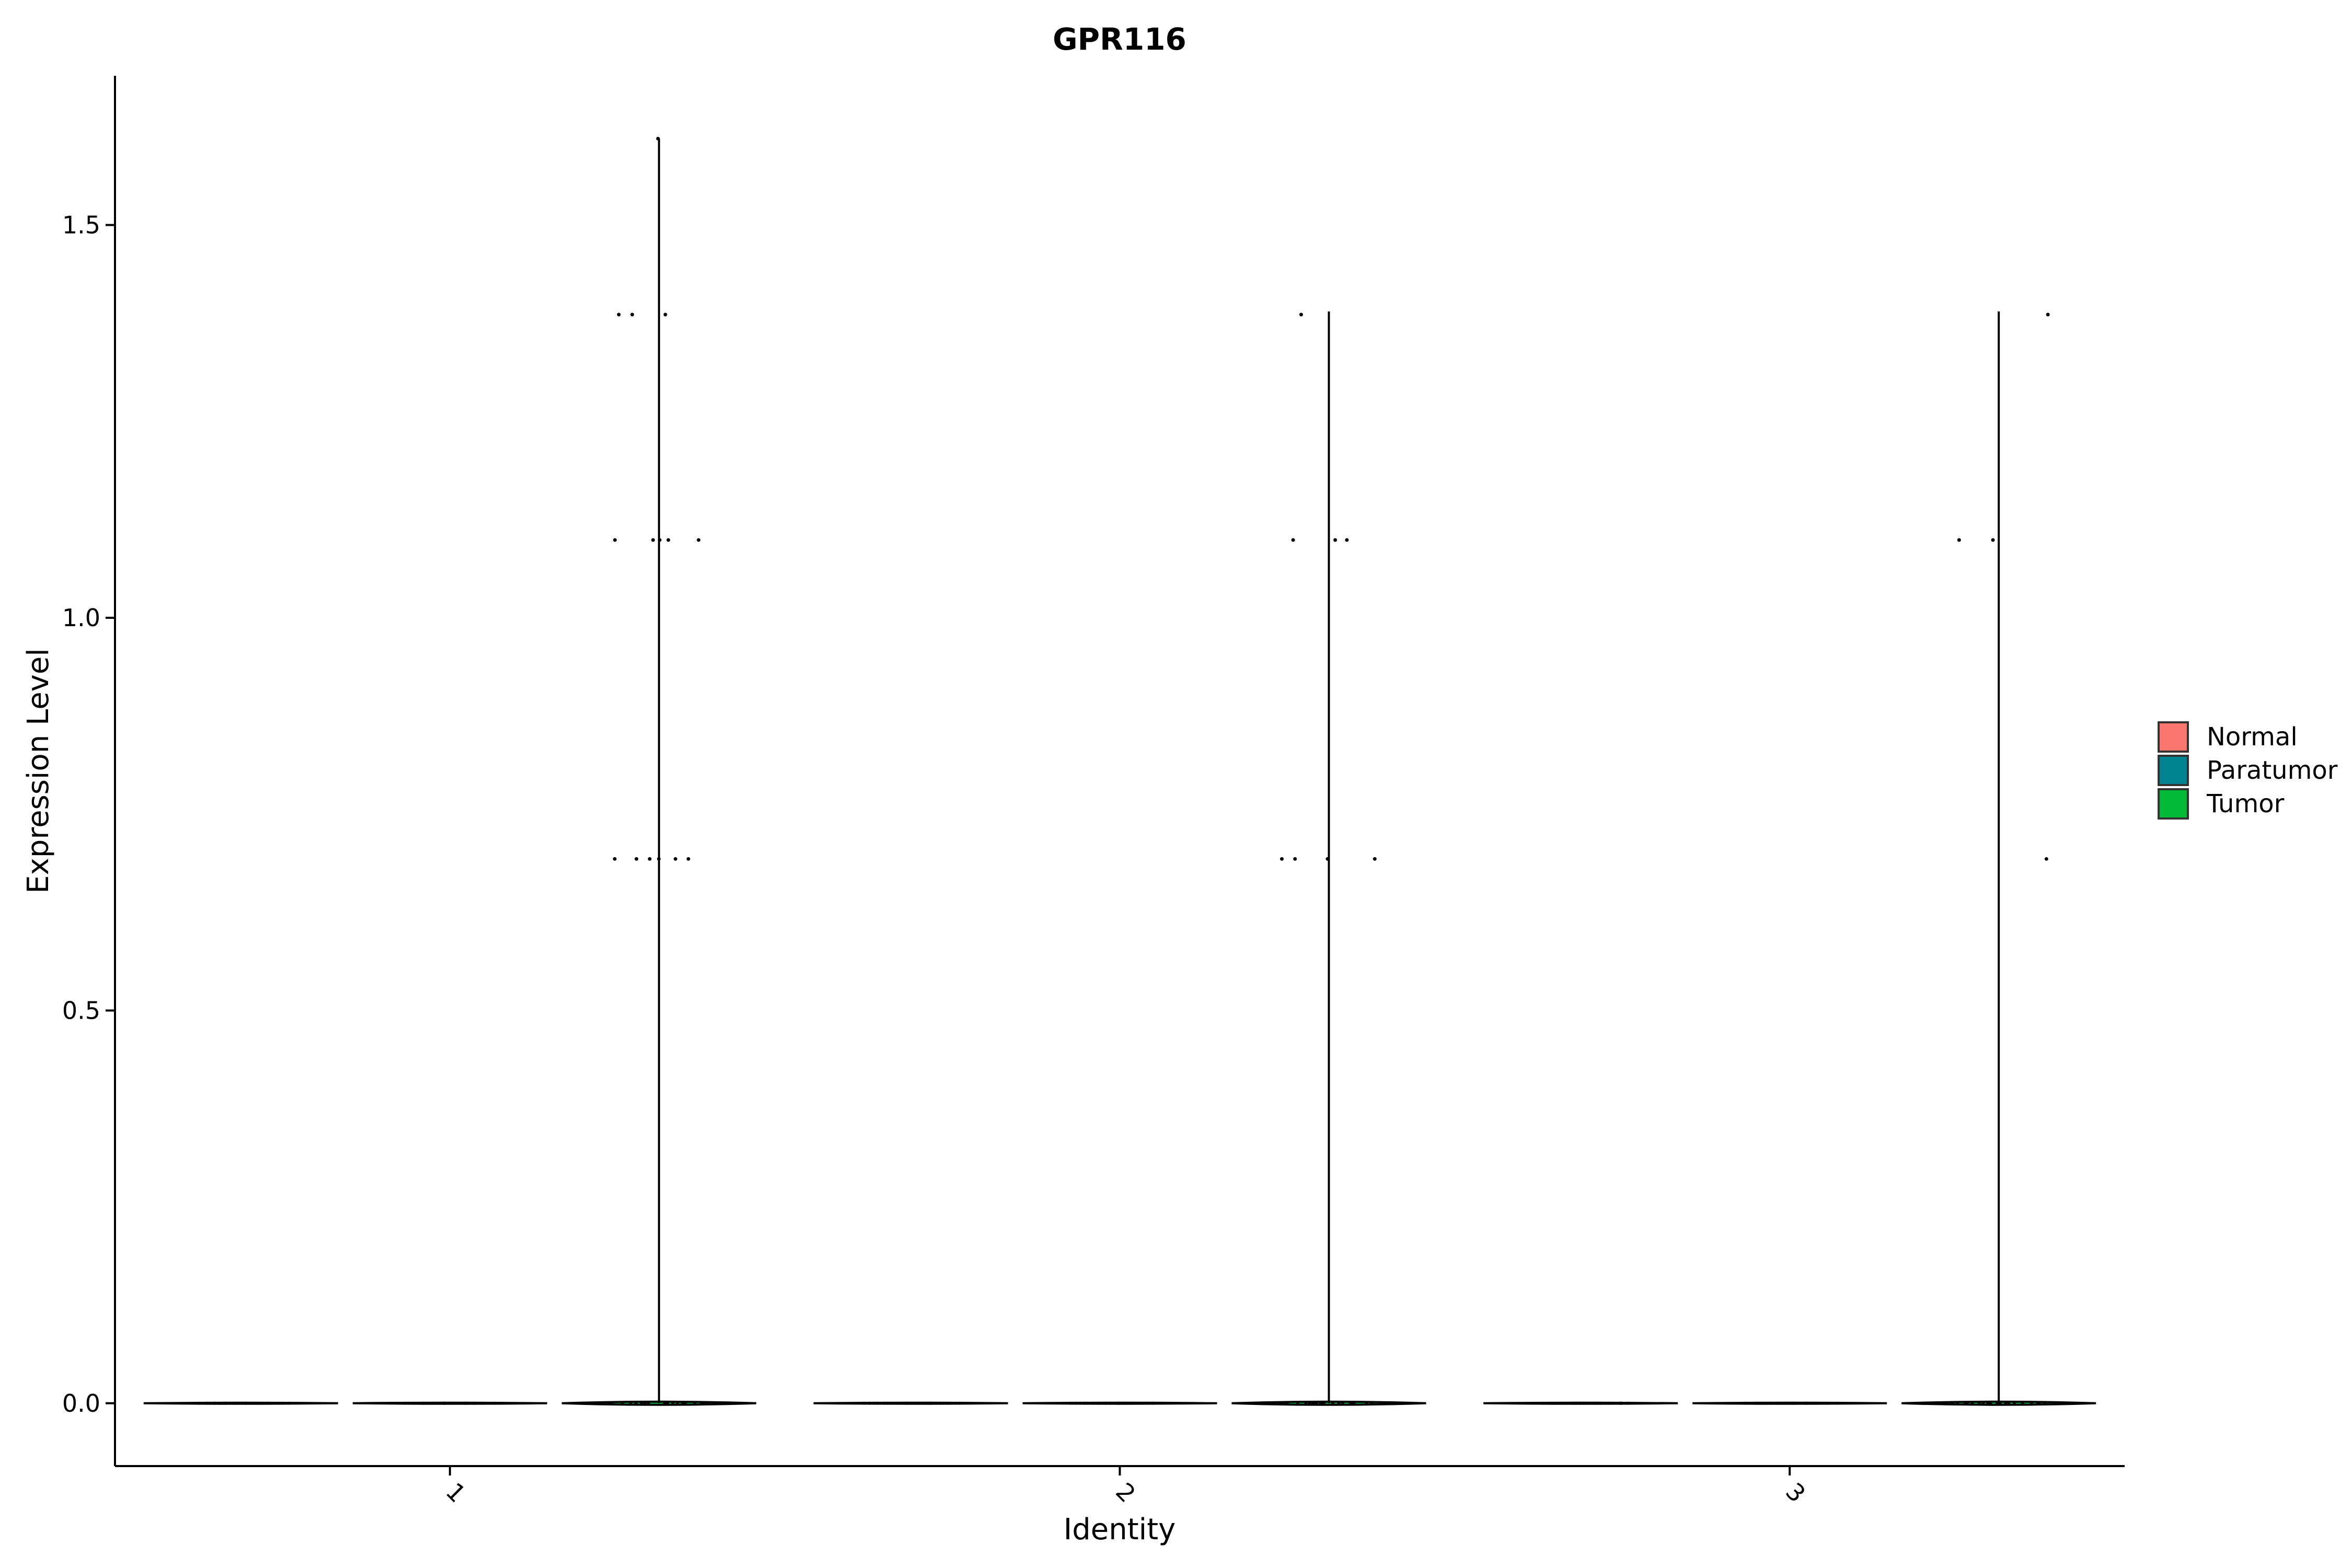 The height and width of the screenshot is (1568, 2352). I want to click on legend-label: Normal, so click(2252, 737).